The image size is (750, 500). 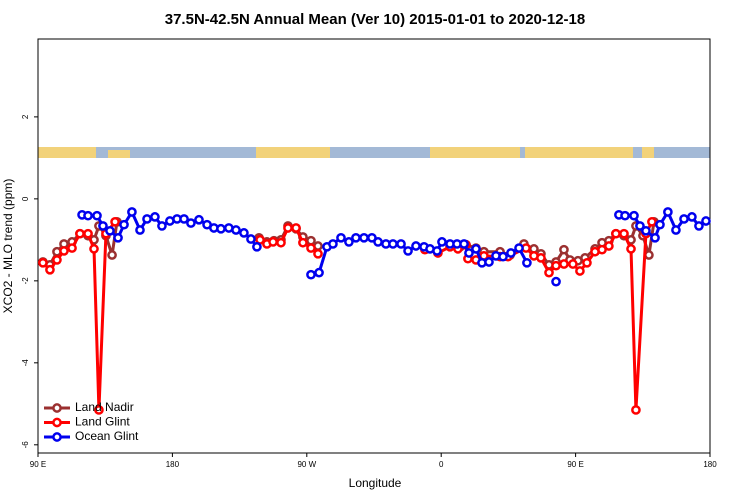 I want to click on legend-label: Ocean Glint, so click(x=107, y=436).